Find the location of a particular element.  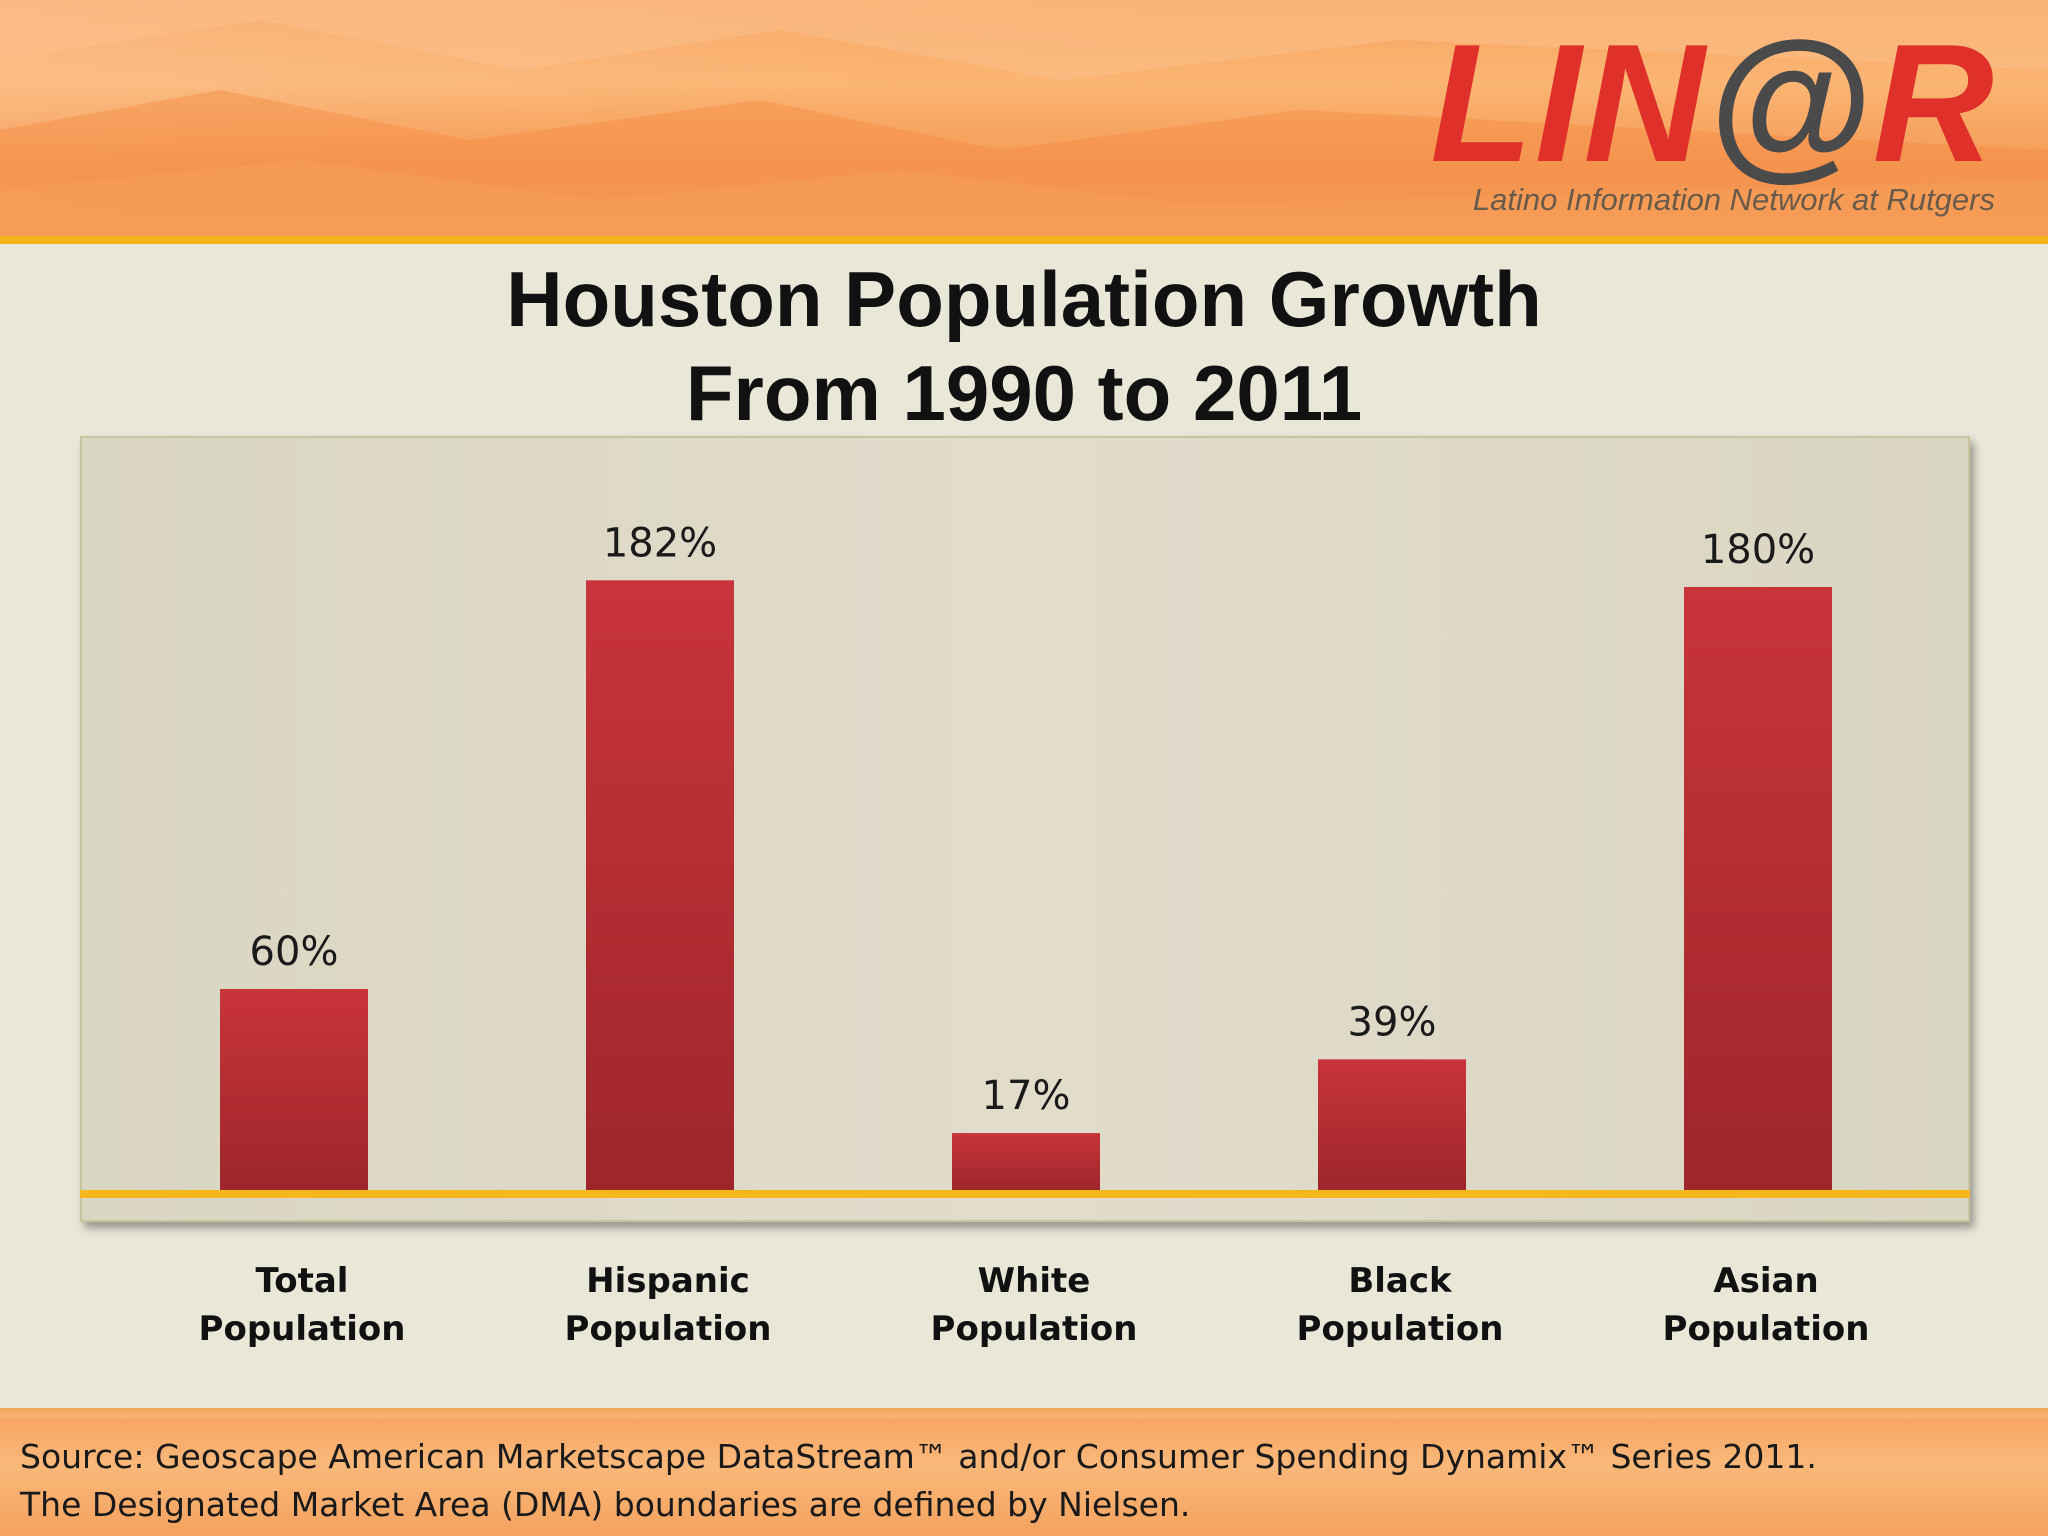

data-label-white: 17% is located at coordinates (1026, 1096).